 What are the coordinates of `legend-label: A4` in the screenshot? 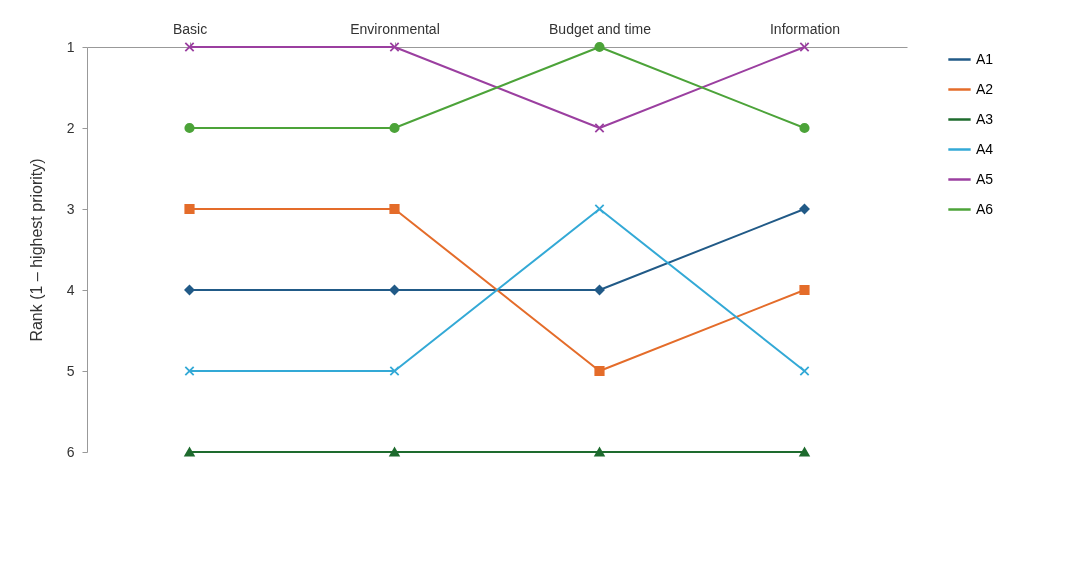 It's located at (985, 148).